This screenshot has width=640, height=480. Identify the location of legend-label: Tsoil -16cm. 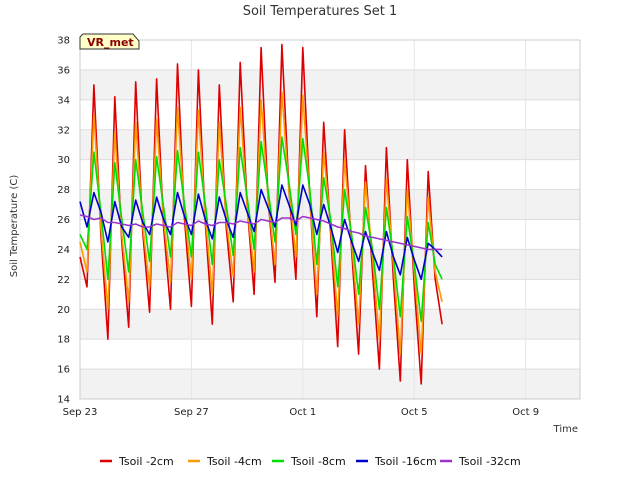
(405, 461).